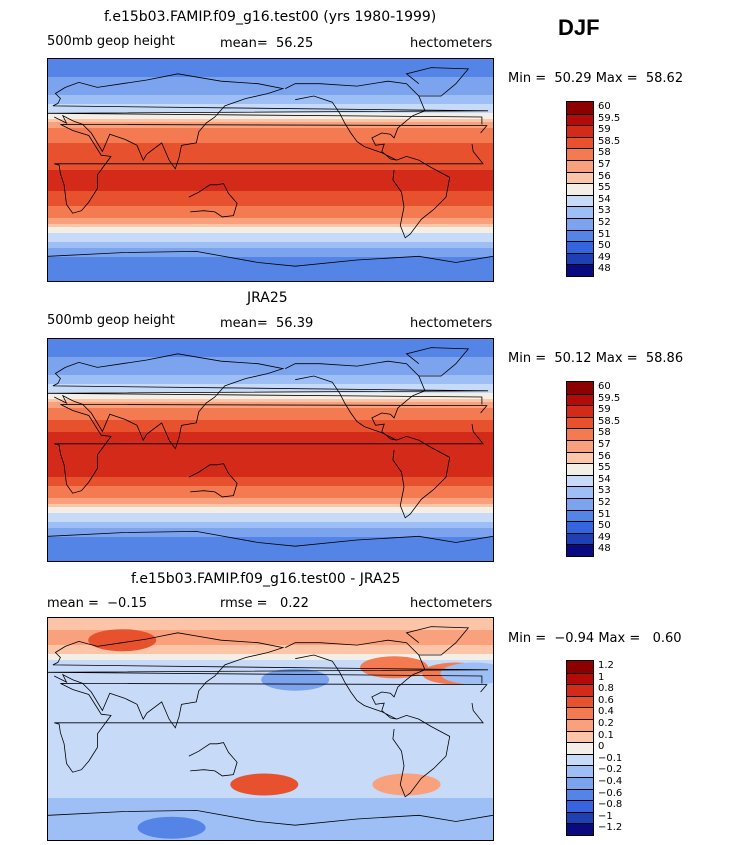 The height and width of the screenshot is (845, 733). Describe the element at coordinates (595, 638) in the screenshot. I see `panel3-min-max: Min = −0.94 Max = 0.60` at that location.